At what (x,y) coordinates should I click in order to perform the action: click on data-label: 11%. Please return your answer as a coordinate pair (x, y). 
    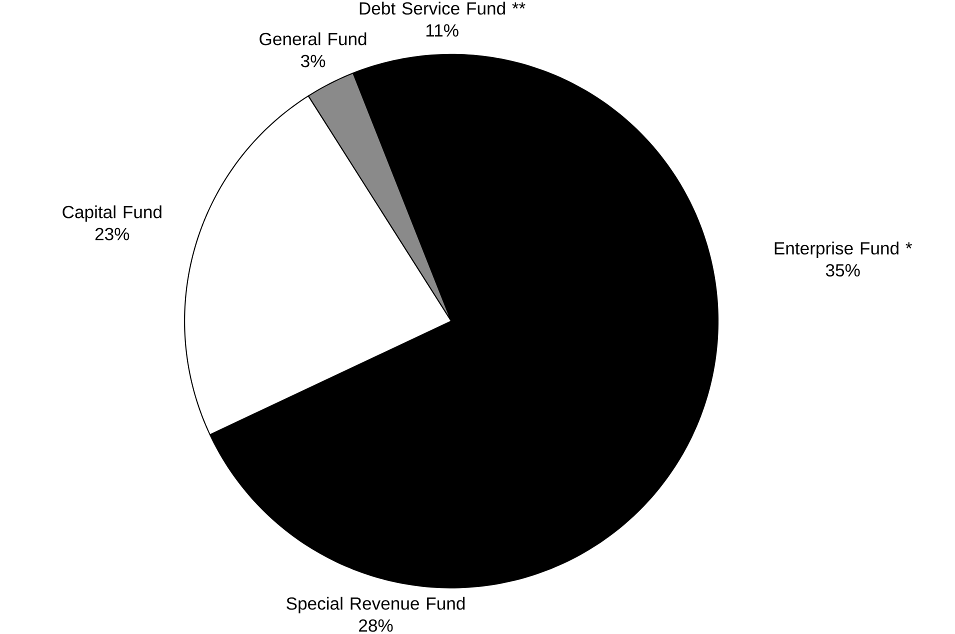
    Looking at the image, I should click on (442, 30).